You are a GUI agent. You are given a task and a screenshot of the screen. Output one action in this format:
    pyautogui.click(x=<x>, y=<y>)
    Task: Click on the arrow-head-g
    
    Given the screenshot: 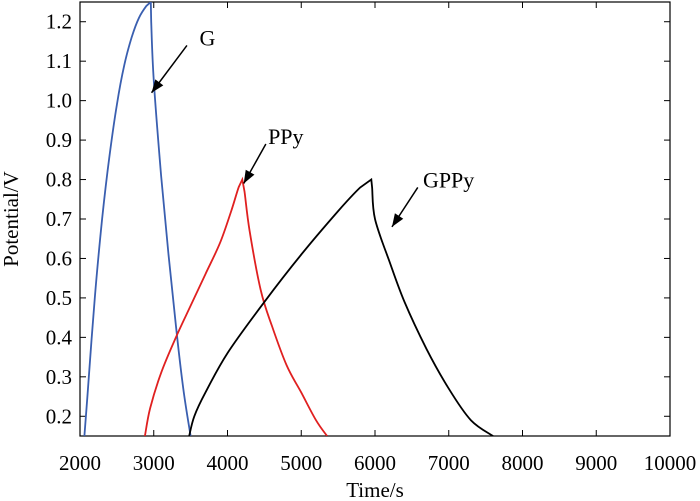 What is the action you would take?
    pyautogui.click(x=157, y=86)
    